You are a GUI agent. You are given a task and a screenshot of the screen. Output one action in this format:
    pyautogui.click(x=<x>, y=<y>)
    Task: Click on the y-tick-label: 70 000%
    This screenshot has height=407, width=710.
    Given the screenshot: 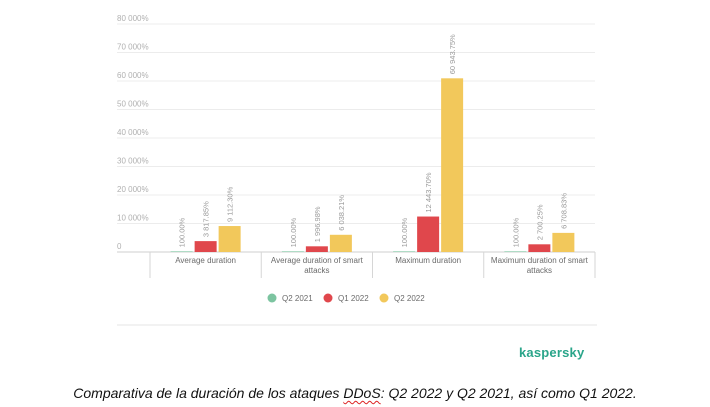 What is the action you would take?
    pyautogui.click(x=133, y=47)
    